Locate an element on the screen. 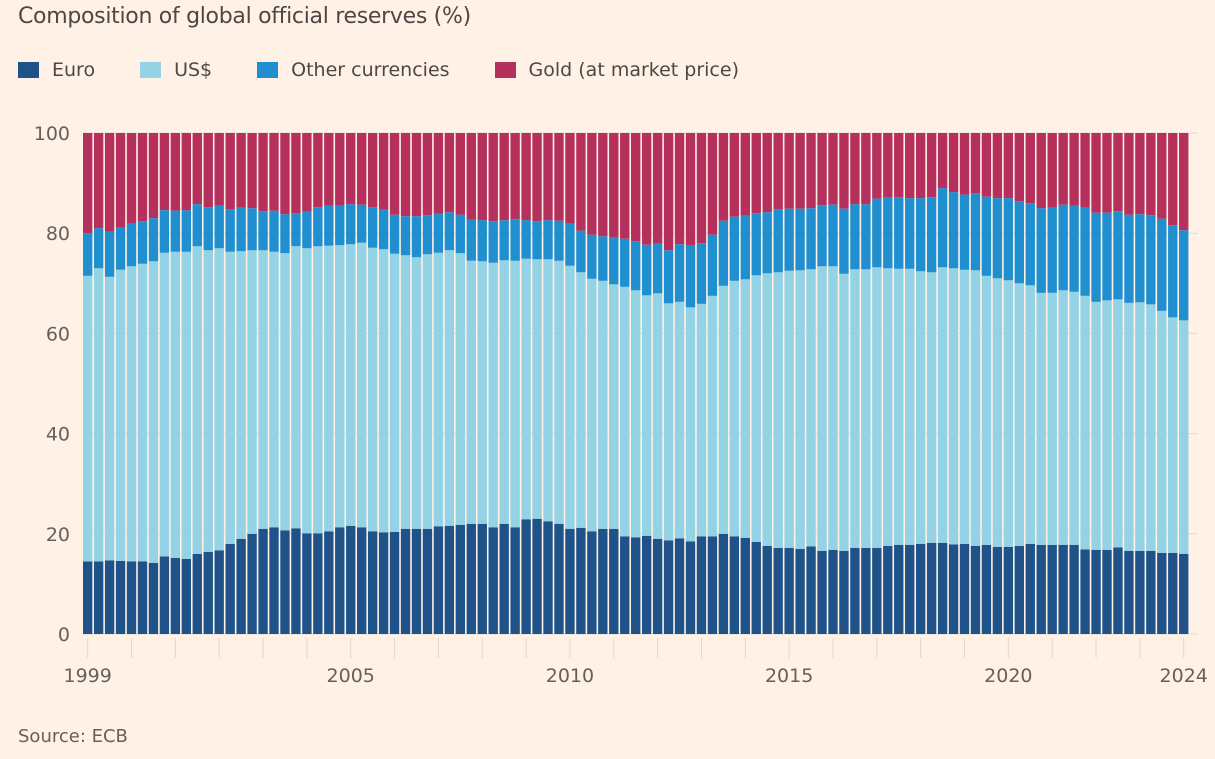  bar-segment-euro-2007Q4 is located at coordinates (471, 578).